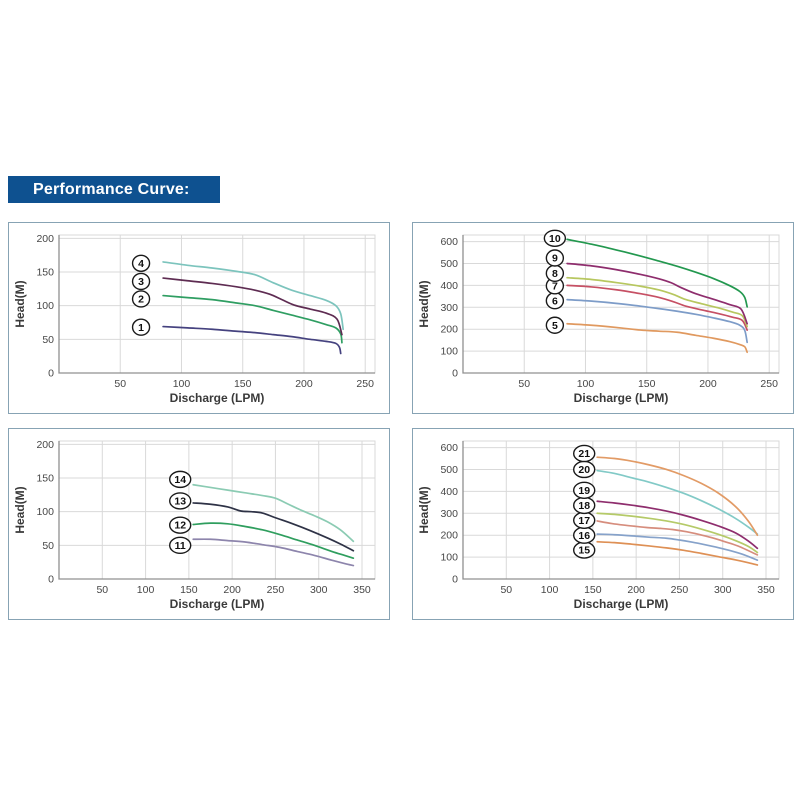 The image size is (800, 800). Describe the element at coordinates (766, 590) in the screenshot. I see `x-tick-label: 350` at that location.